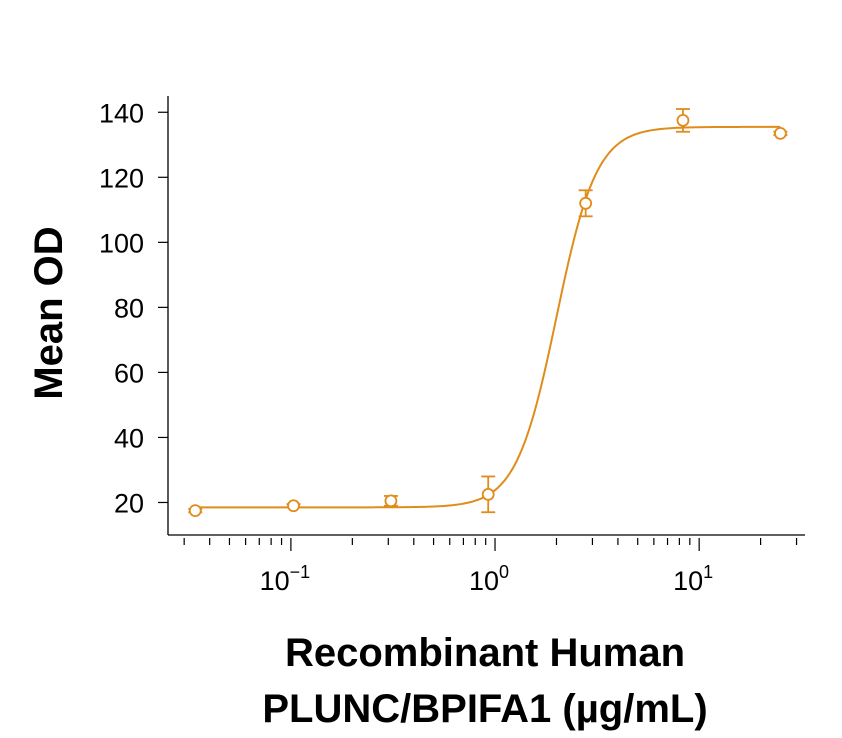 The height and width of the screenshot is (738, 842). Describe the element at coordinates (49, 312) in the screenshot. I see `y-axis-title: Mean OD` at that location.